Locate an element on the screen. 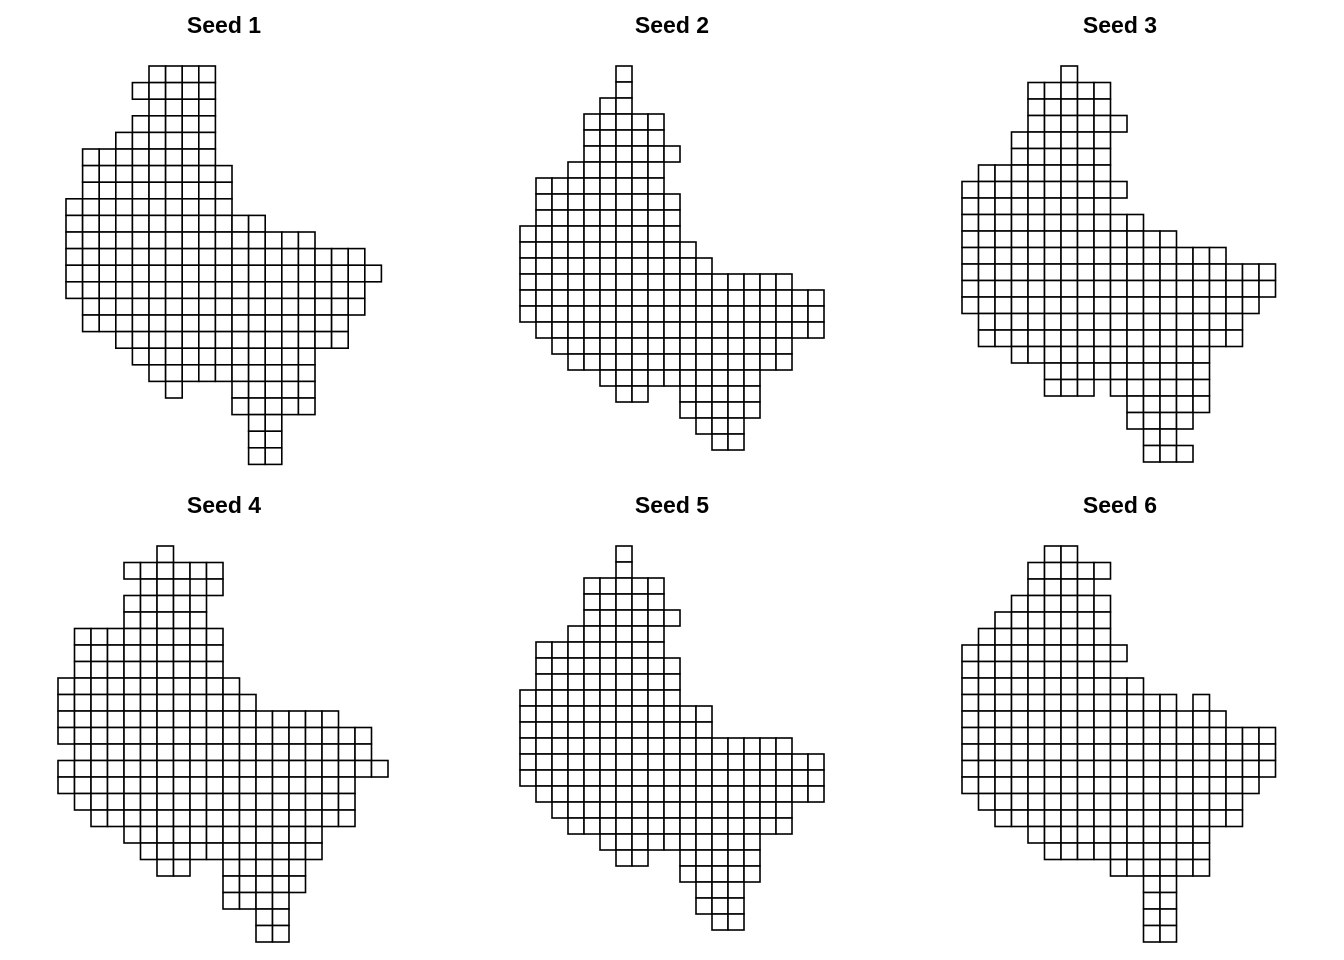  panel-title: Seed 5 is located at coordinates (672, 505).